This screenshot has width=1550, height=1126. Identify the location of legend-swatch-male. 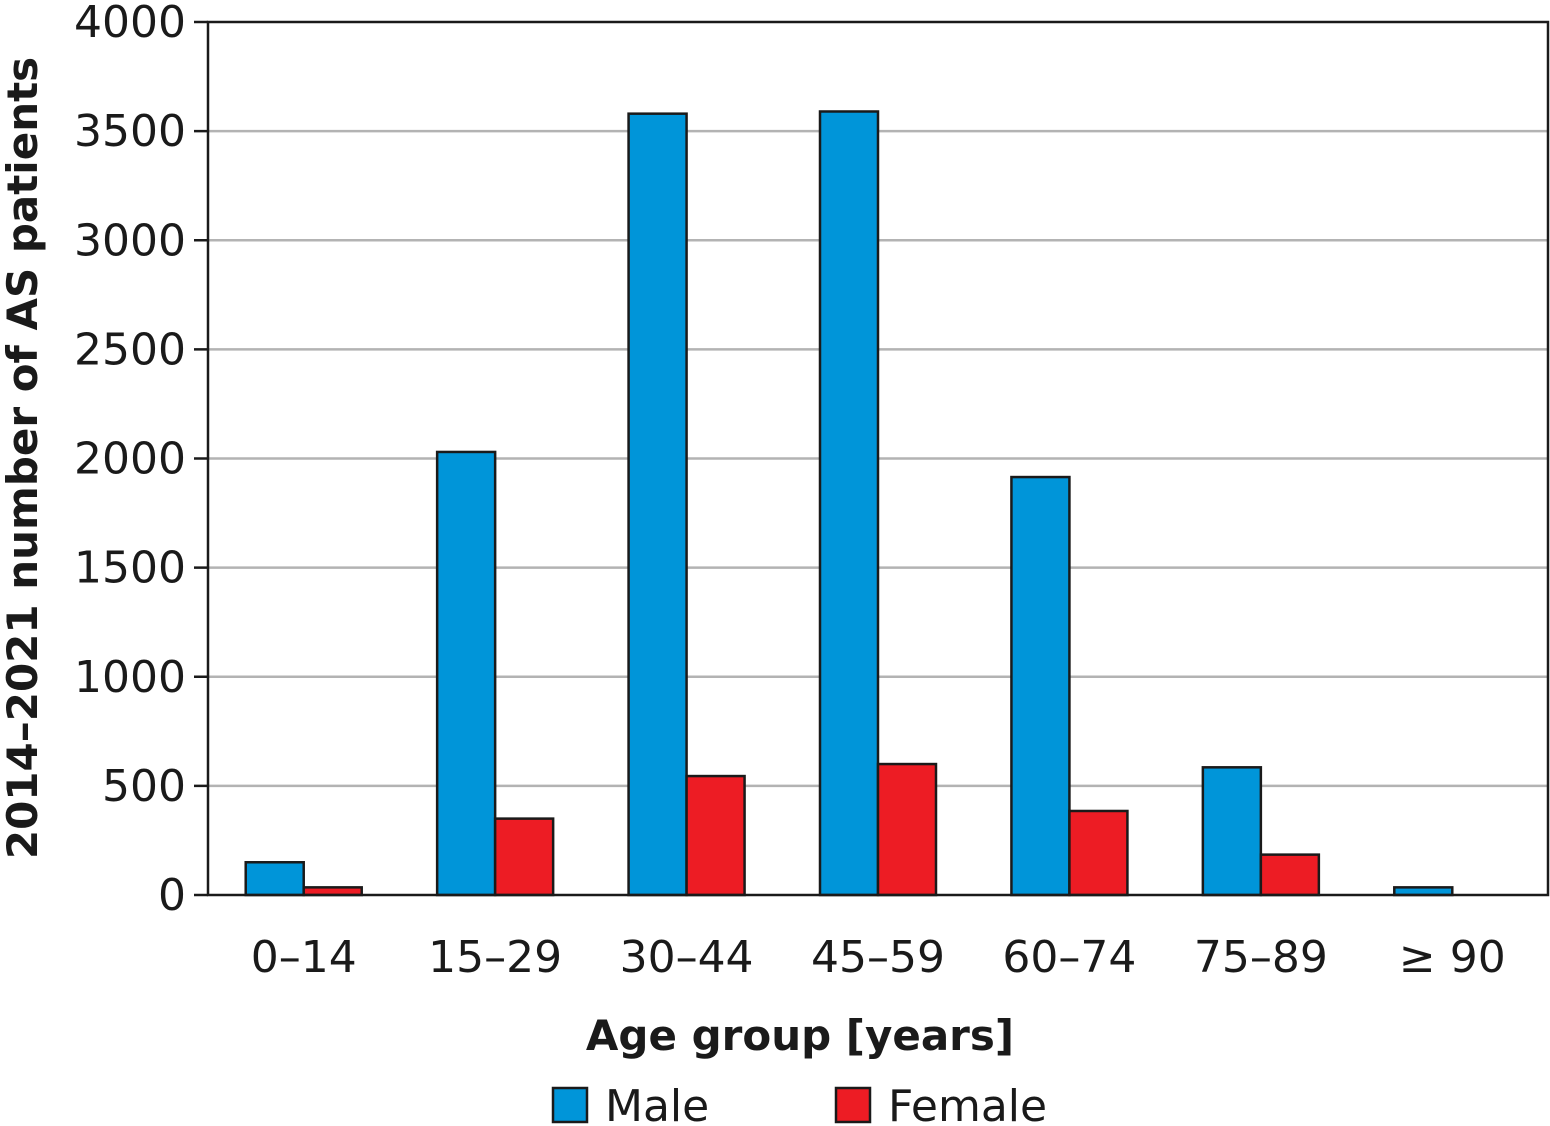
(570, 1105).